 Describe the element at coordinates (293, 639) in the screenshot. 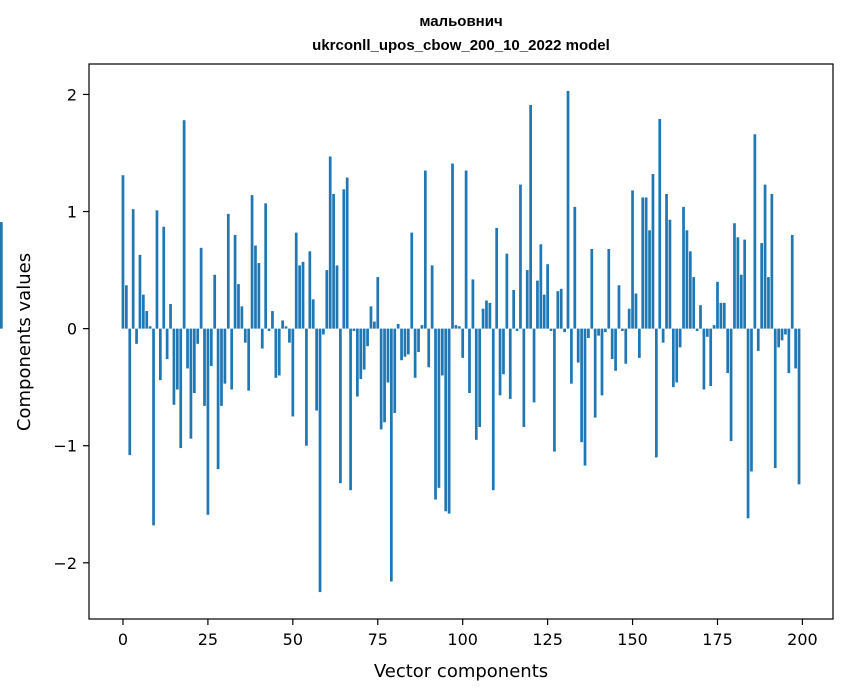

I see `x-tick-label: 50` at that location.